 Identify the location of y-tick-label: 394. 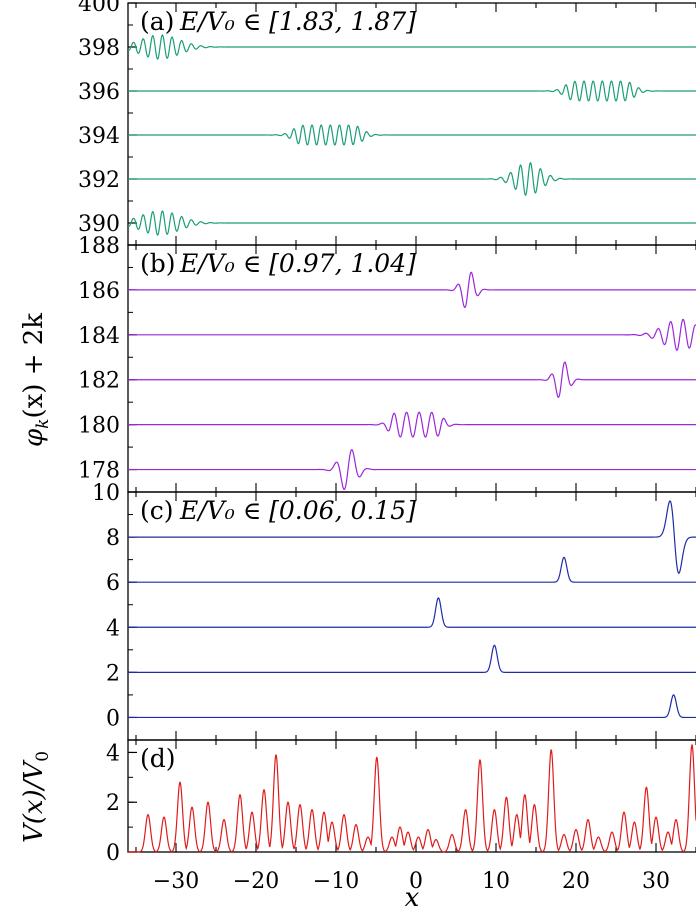
(99, 136).